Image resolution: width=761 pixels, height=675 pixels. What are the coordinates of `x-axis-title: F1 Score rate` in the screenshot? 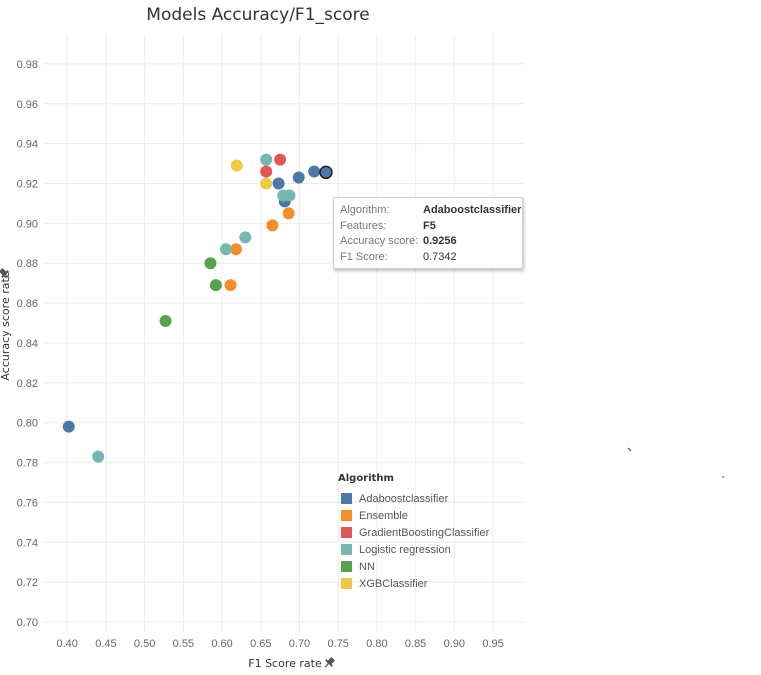 It's located at (292, 663).